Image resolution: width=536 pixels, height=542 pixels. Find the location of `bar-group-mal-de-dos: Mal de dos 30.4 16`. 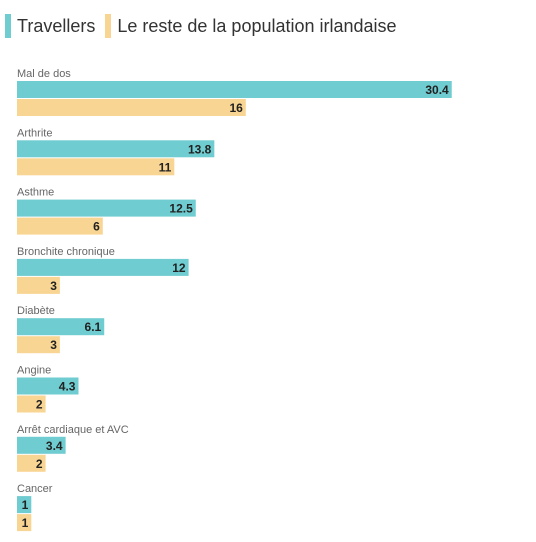

bar-group-mal-de-dos: Mal de dos 30.4 16 is located at coordinates (234, 92).